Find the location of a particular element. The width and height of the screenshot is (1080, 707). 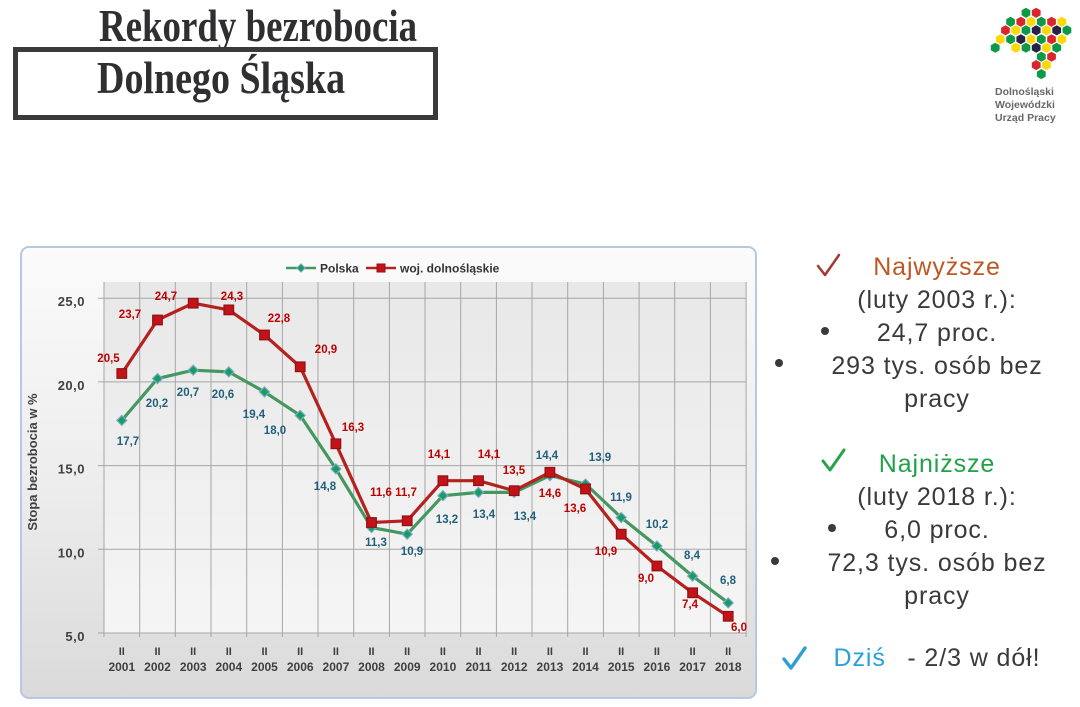

svg-text: 22,8 is located at coordinates (279, 319).